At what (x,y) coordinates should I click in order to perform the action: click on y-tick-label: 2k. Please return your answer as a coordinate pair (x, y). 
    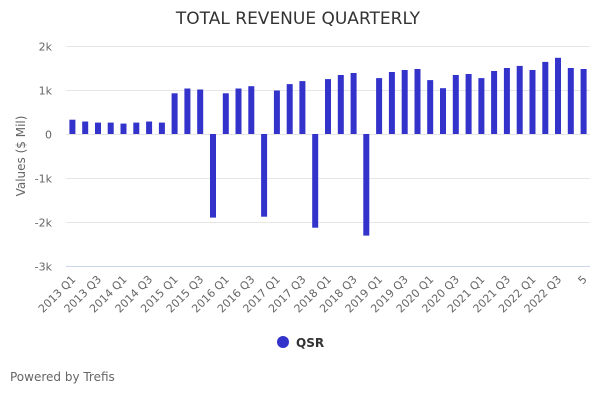
    Looking at the image, I should click on (46, 47).